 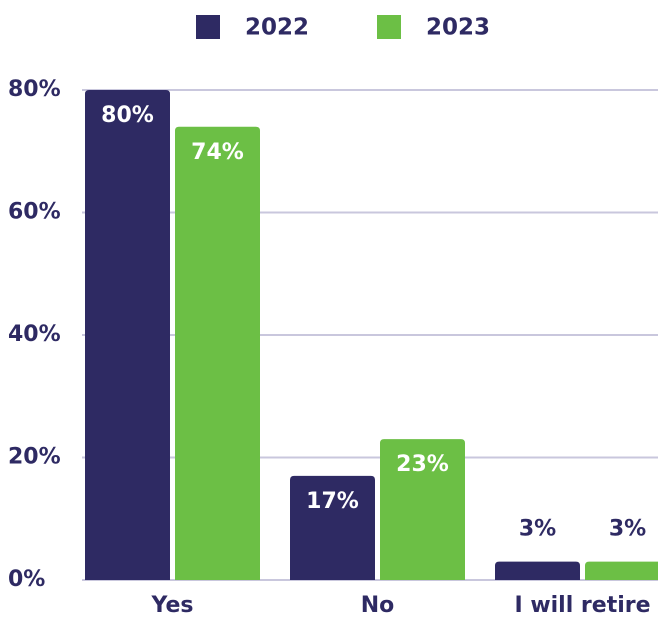 What do you see at coordinates (26, 579) in the screenshot?
I see `y-tick-label: 0%` at bounding box center [26, 579].